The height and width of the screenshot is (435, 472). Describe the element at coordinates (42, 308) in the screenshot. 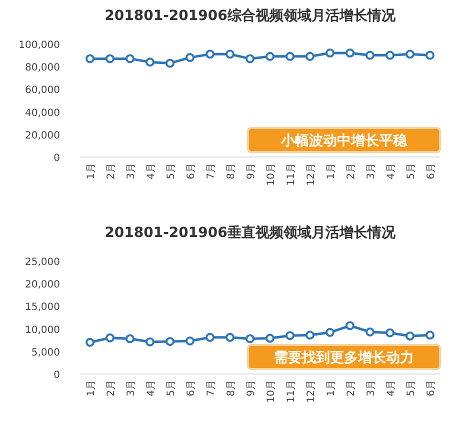

I see `y-tick-label: 15,000` at that location.